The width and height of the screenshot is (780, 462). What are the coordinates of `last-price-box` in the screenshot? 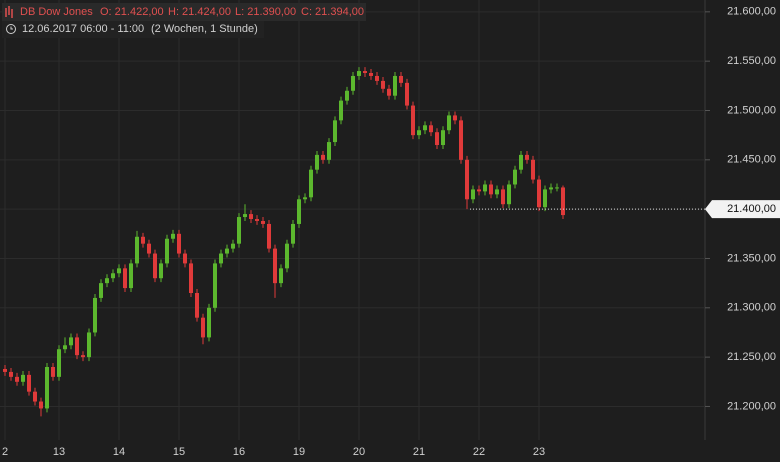 It's located at (742, 209).